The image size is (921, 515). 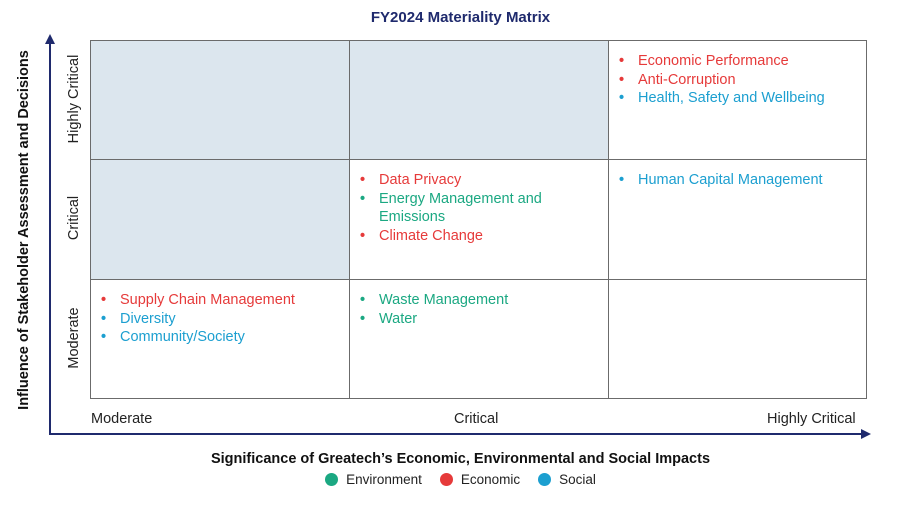 What do you see at coordinates (811, 419) in the screenshot?
I see `x-tick-highly-critical: Highly Critical` at bounding box center [811, 419].